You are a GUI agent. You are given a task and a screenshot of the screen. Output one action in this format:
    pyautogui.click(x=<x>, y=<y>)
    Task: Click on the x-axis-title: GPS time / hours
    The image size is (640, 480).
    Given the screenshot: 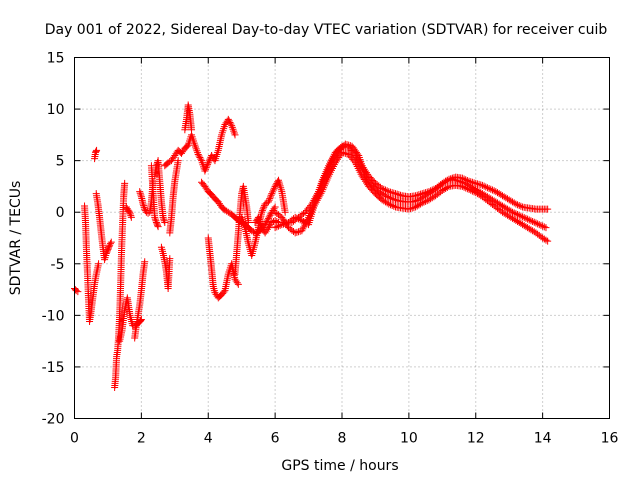 What is the action you would take?
    pyautogui.click(x=339, y=466)
    